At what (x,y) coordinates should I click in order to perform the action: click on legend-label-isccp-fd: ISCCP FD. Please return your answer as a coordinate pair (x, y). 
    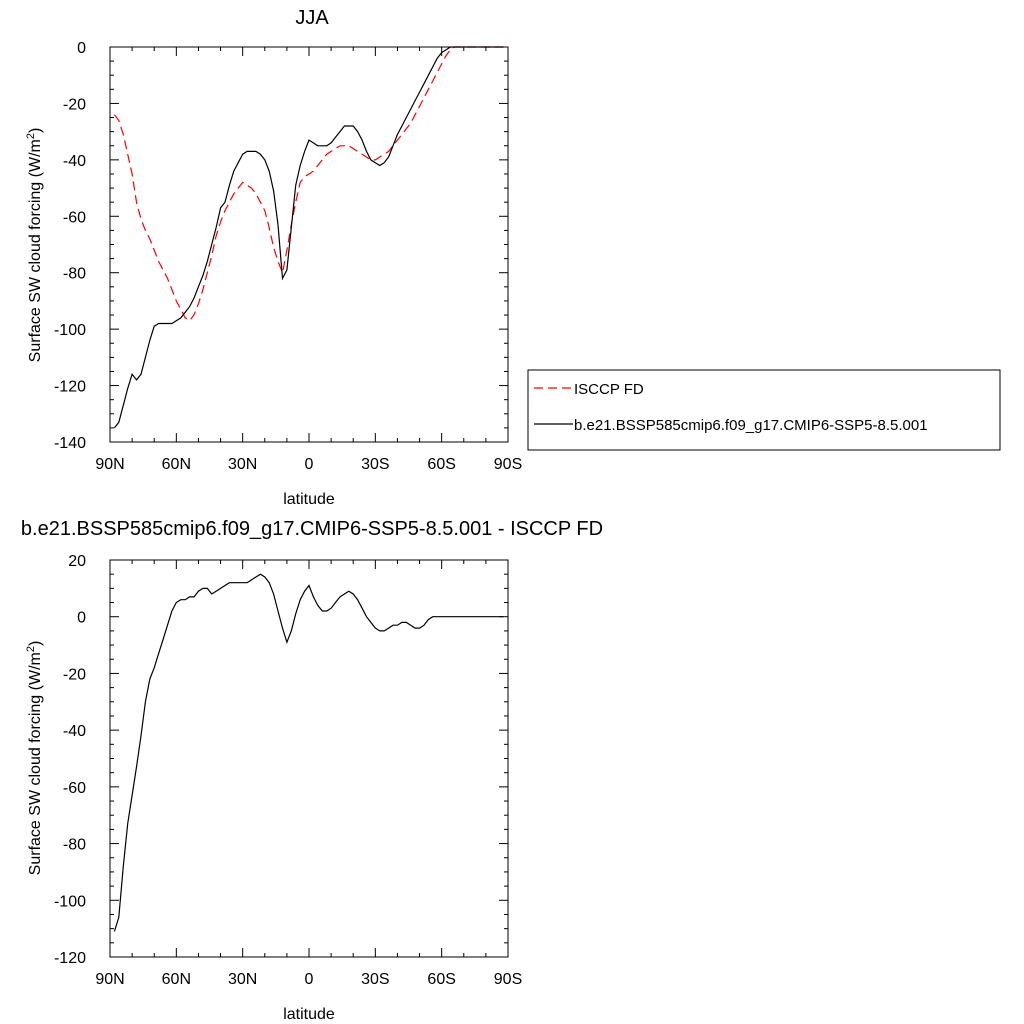
    Looking at the image, I should click on (609, 389).